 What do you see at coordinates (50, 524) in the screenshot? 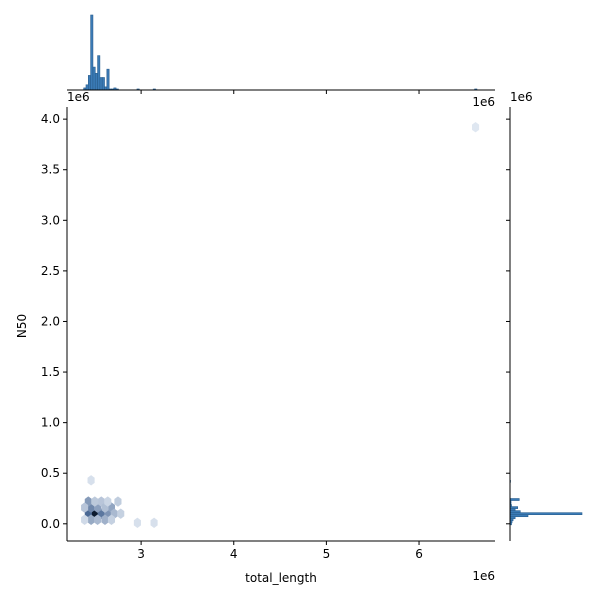
I see `y-tick-label: 0.0` at bounding box center [50, 524].